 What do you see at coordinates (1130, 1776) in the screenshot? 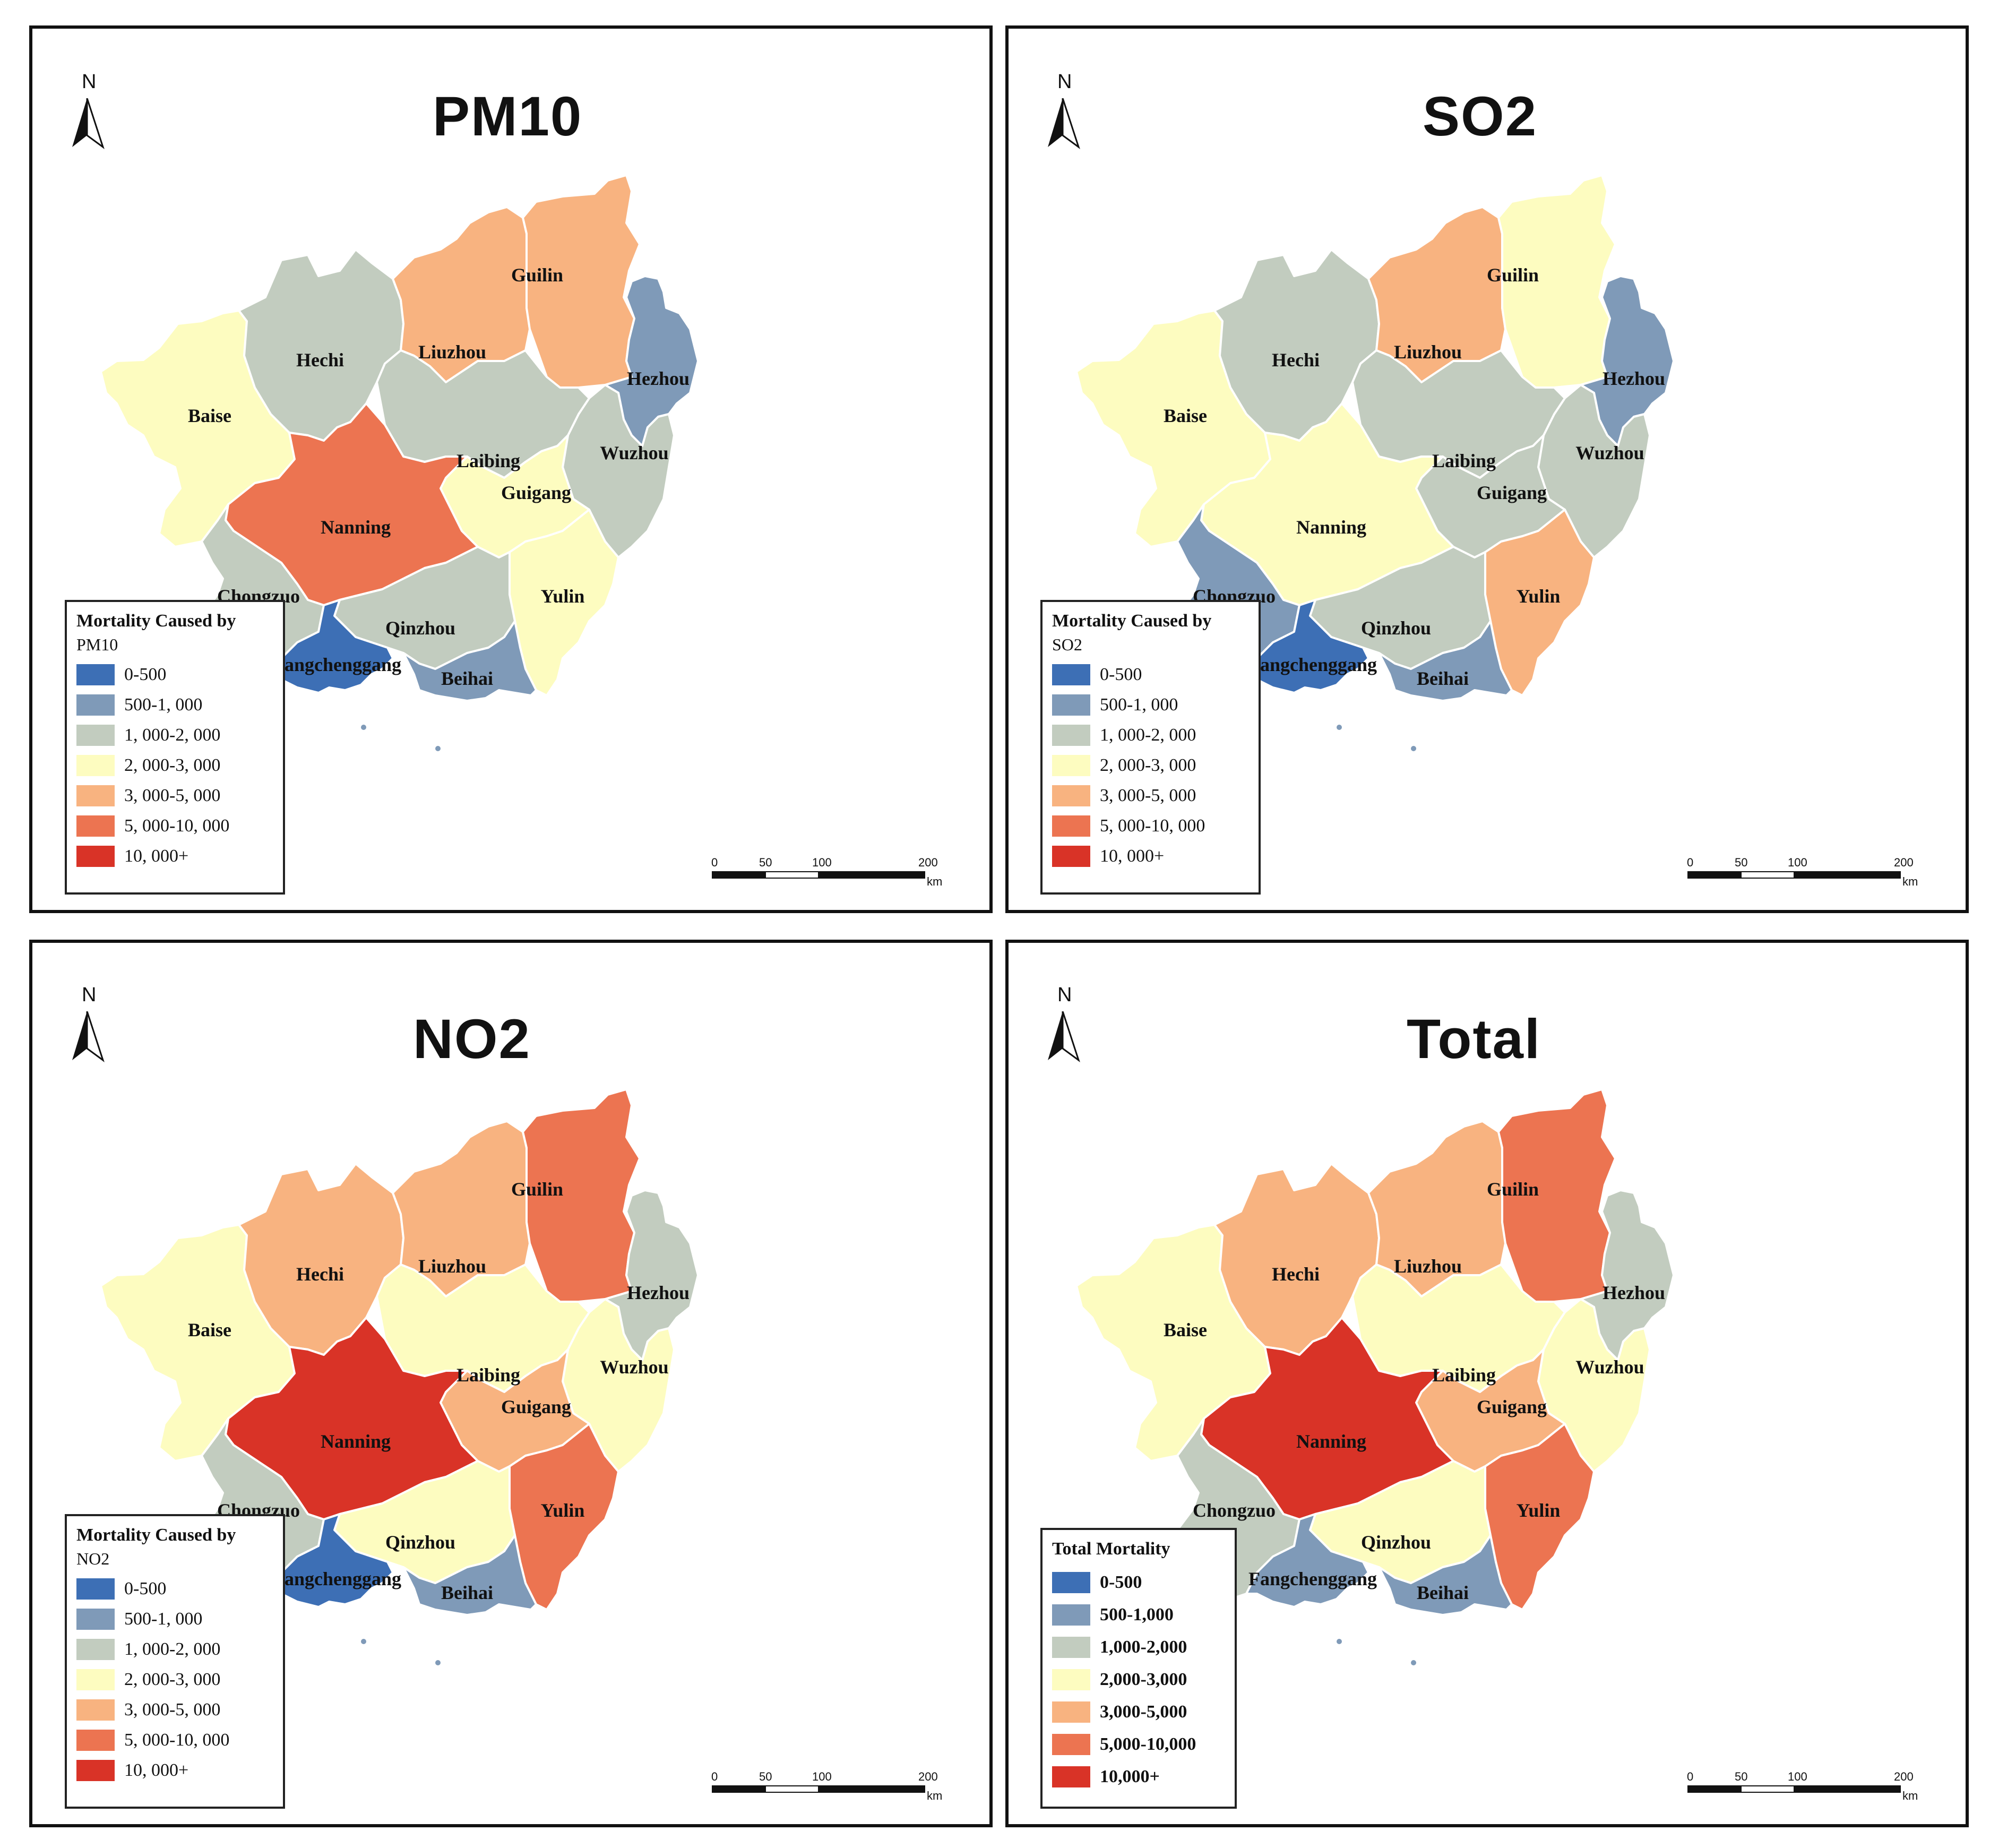
I see `legend-label: 10,000+` at bounding box center [1130, 1776].